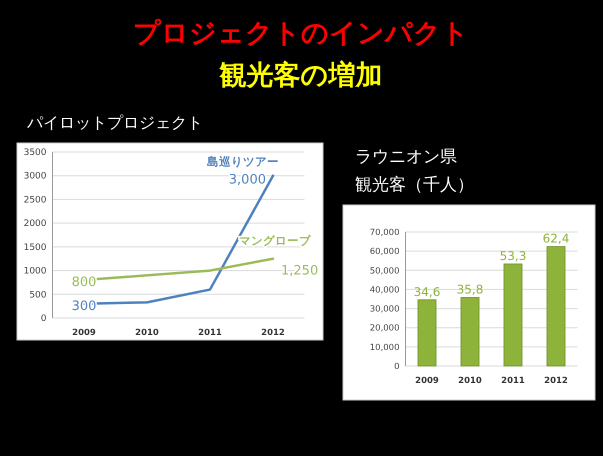 This screenshot has height=456, width=603. What do you see at coordinates (385, 329) in the screenshot?
I see `y-tick-label: 20,000` at bounding box center [385, 329].